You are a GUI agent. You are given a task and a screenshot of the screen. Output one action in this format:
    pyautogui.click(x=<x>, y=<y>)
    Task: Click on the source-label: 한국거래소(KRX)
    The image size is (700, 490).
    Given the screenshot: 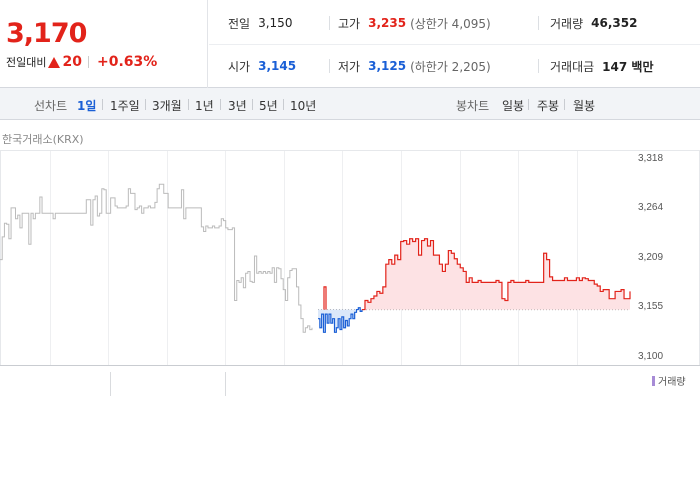 What is the action you would take?
    pyautogui.click(x=43, y=139)
    